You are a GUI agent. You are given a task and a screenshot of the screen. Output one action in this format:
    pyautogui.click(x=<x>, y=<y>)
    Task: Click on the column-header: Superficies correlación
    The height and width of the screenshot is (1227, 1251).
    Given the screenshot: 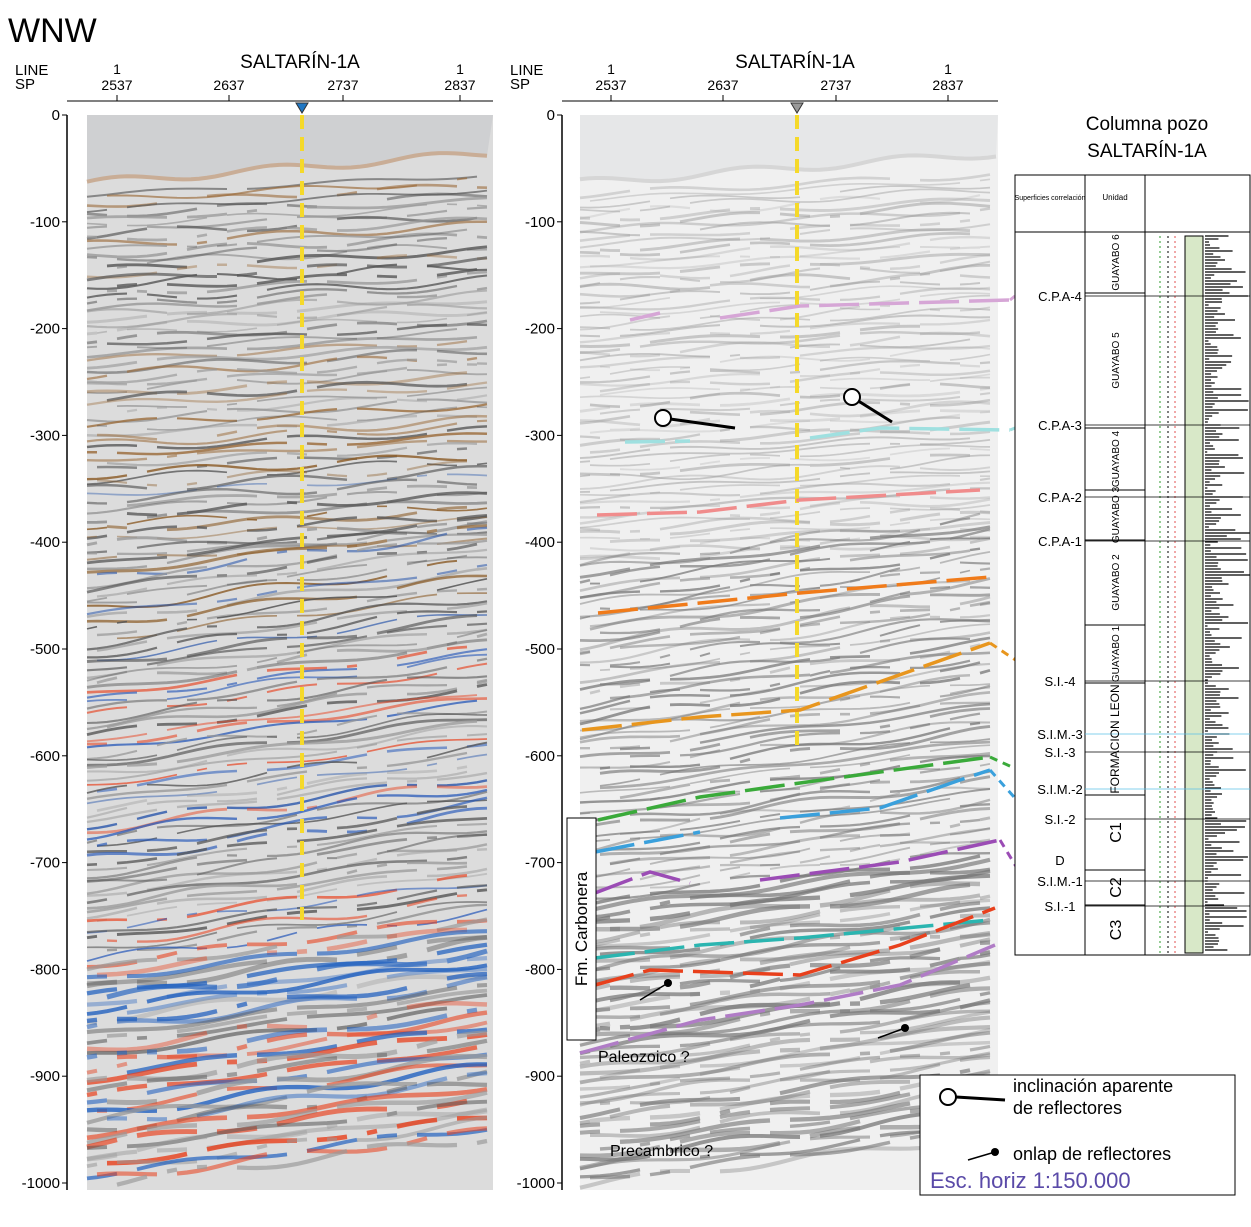 What is the action you would take?
    pyautogui.click(x=1050, y=198)
    